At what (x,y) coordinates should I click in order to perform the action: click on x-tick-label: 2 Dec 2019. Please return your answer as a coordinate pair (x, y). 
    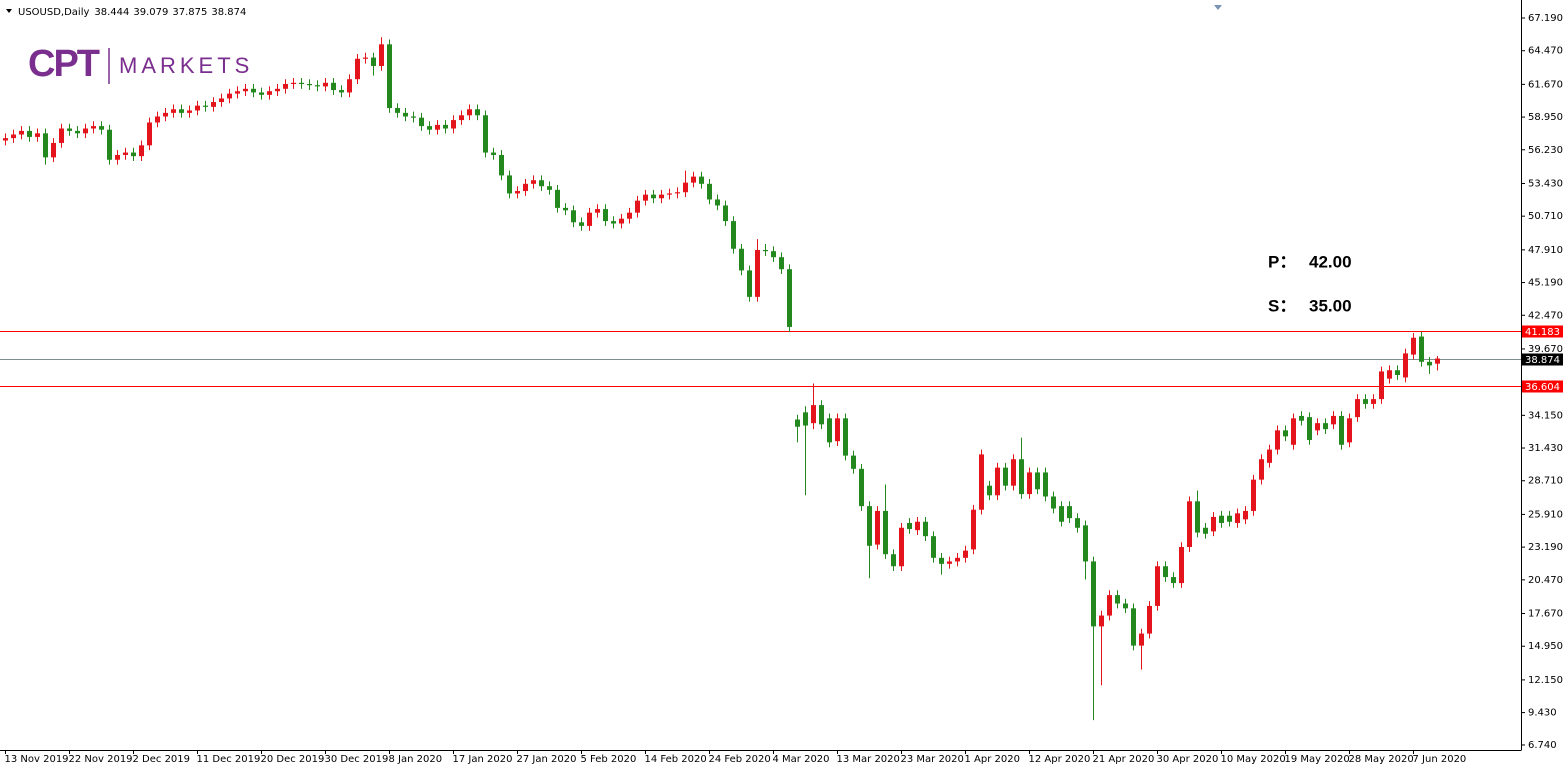
    Looking at the image, I should click on (162, 759).